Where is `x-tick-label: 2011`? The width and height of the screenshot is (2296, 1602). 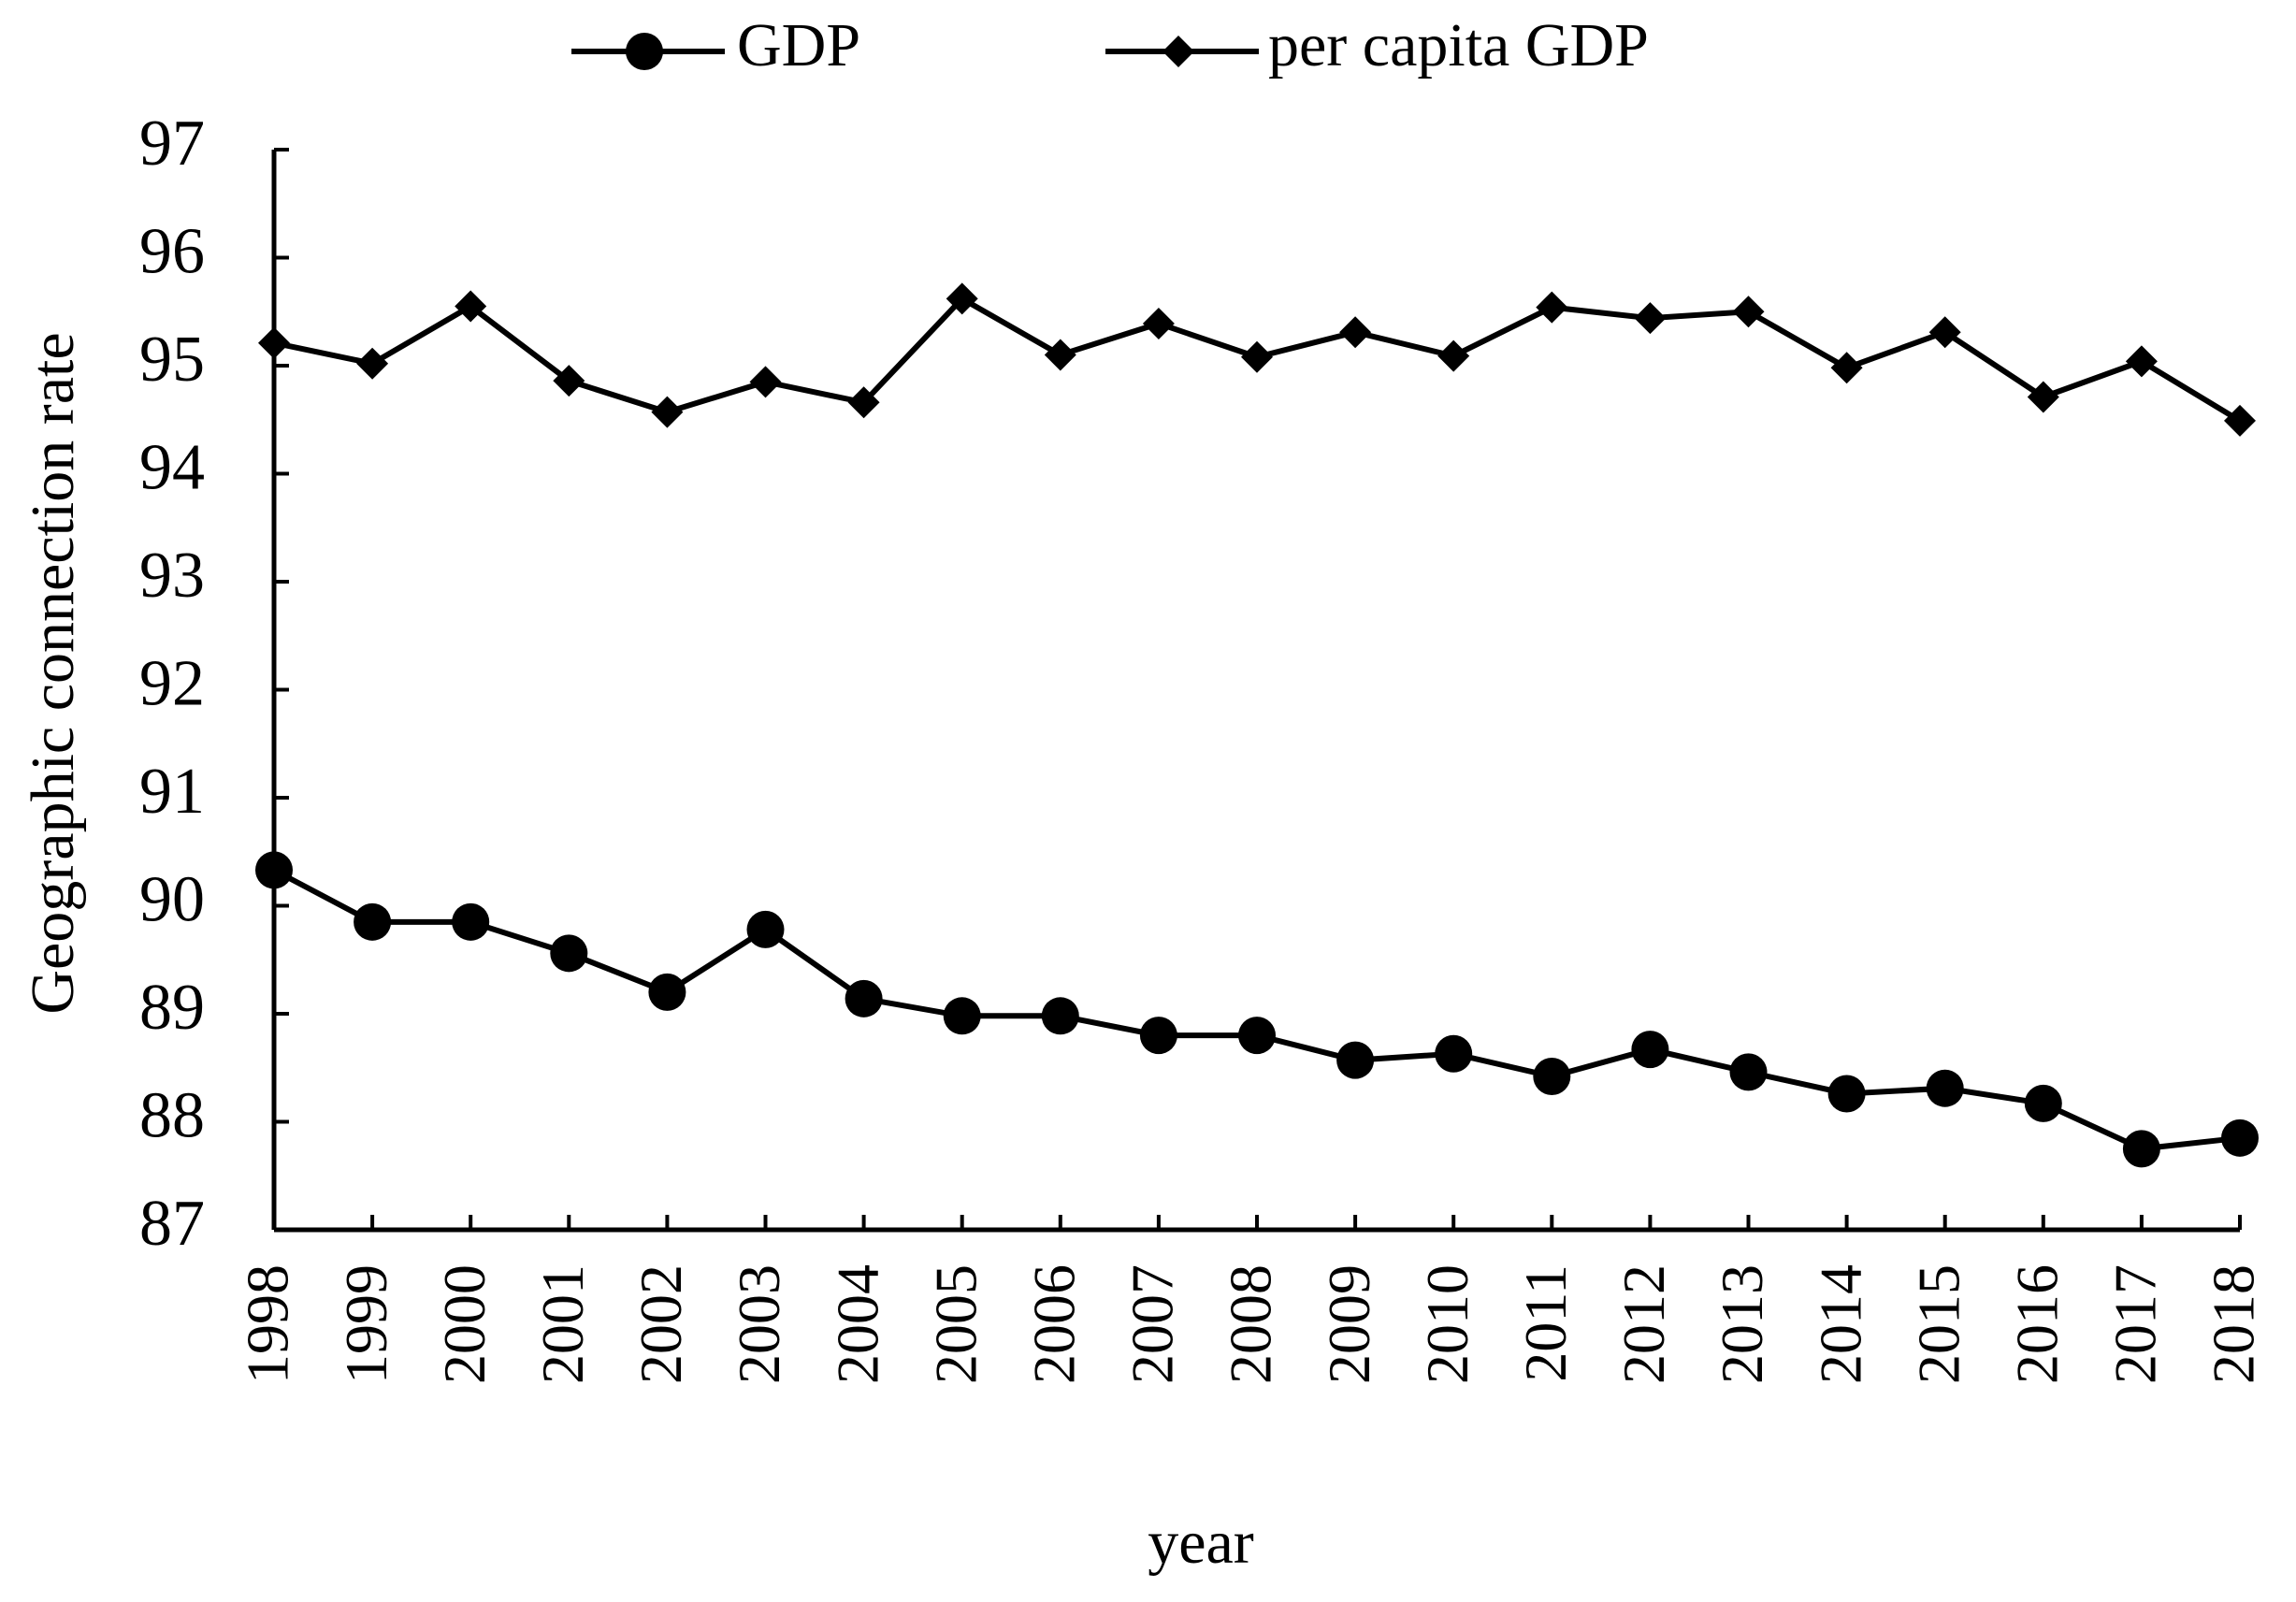
x-tick-label: 2011 is located at coordinates (1545, 1323).